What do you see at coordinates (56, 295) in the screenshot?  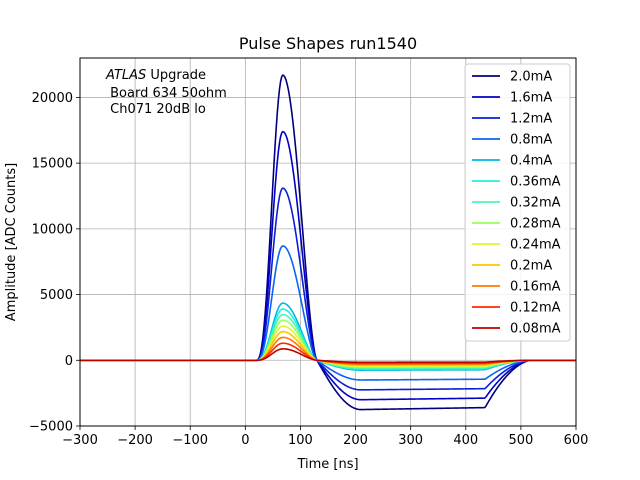 I see `y-tick-label: 5000` at bounding box center [56, 295].